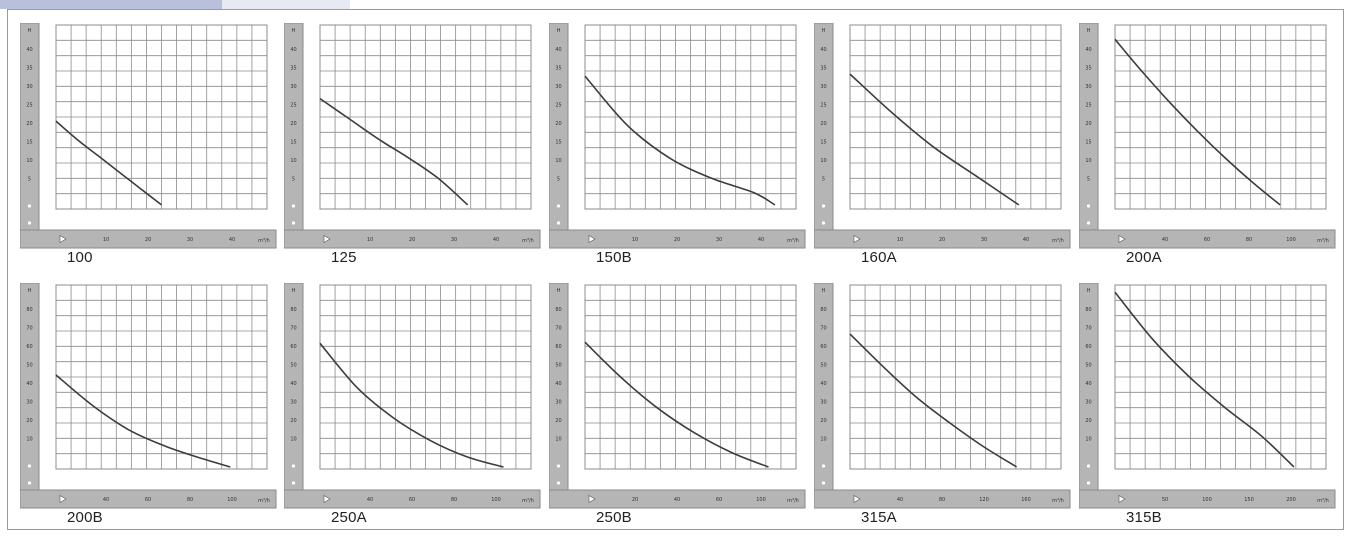  Describe the element at coordinates (412, 414) in the screenshot. I see `pump-curve-chart: H 80 70 60 50 40 30 20 10 40 60 80 100 m³/h 250A` at that location.